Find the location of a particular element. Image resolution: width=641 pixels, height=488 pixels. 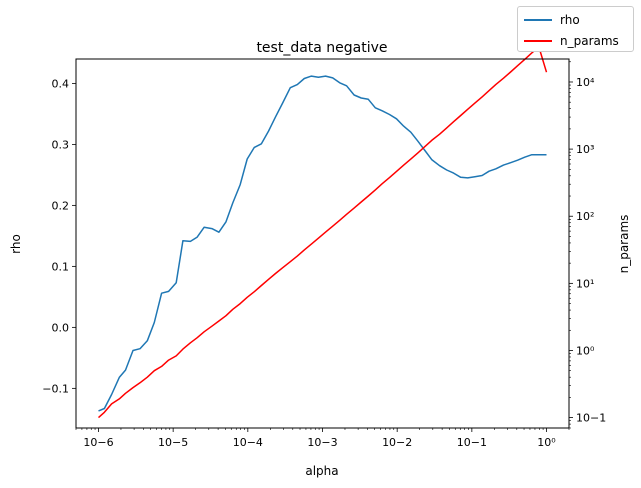

legend: rho n_params is located at coordinates (575, 29).